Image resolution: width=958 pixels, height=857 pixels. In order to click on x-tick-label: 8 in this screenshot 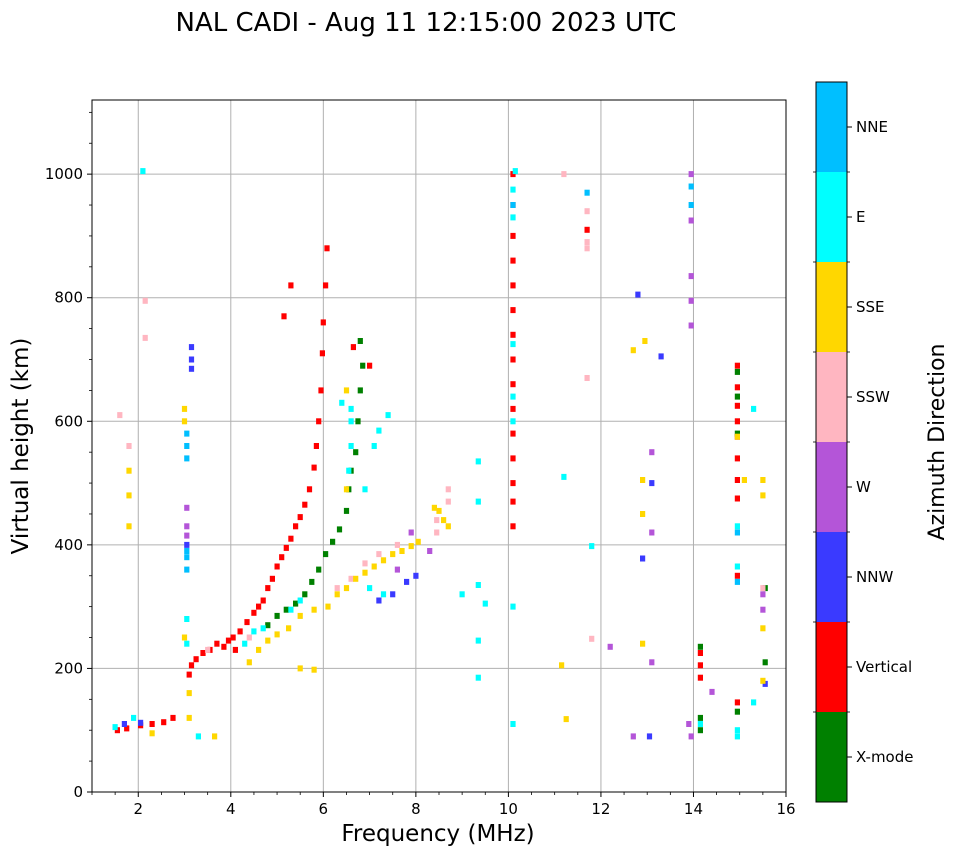, I will do `click(416, 809)`.